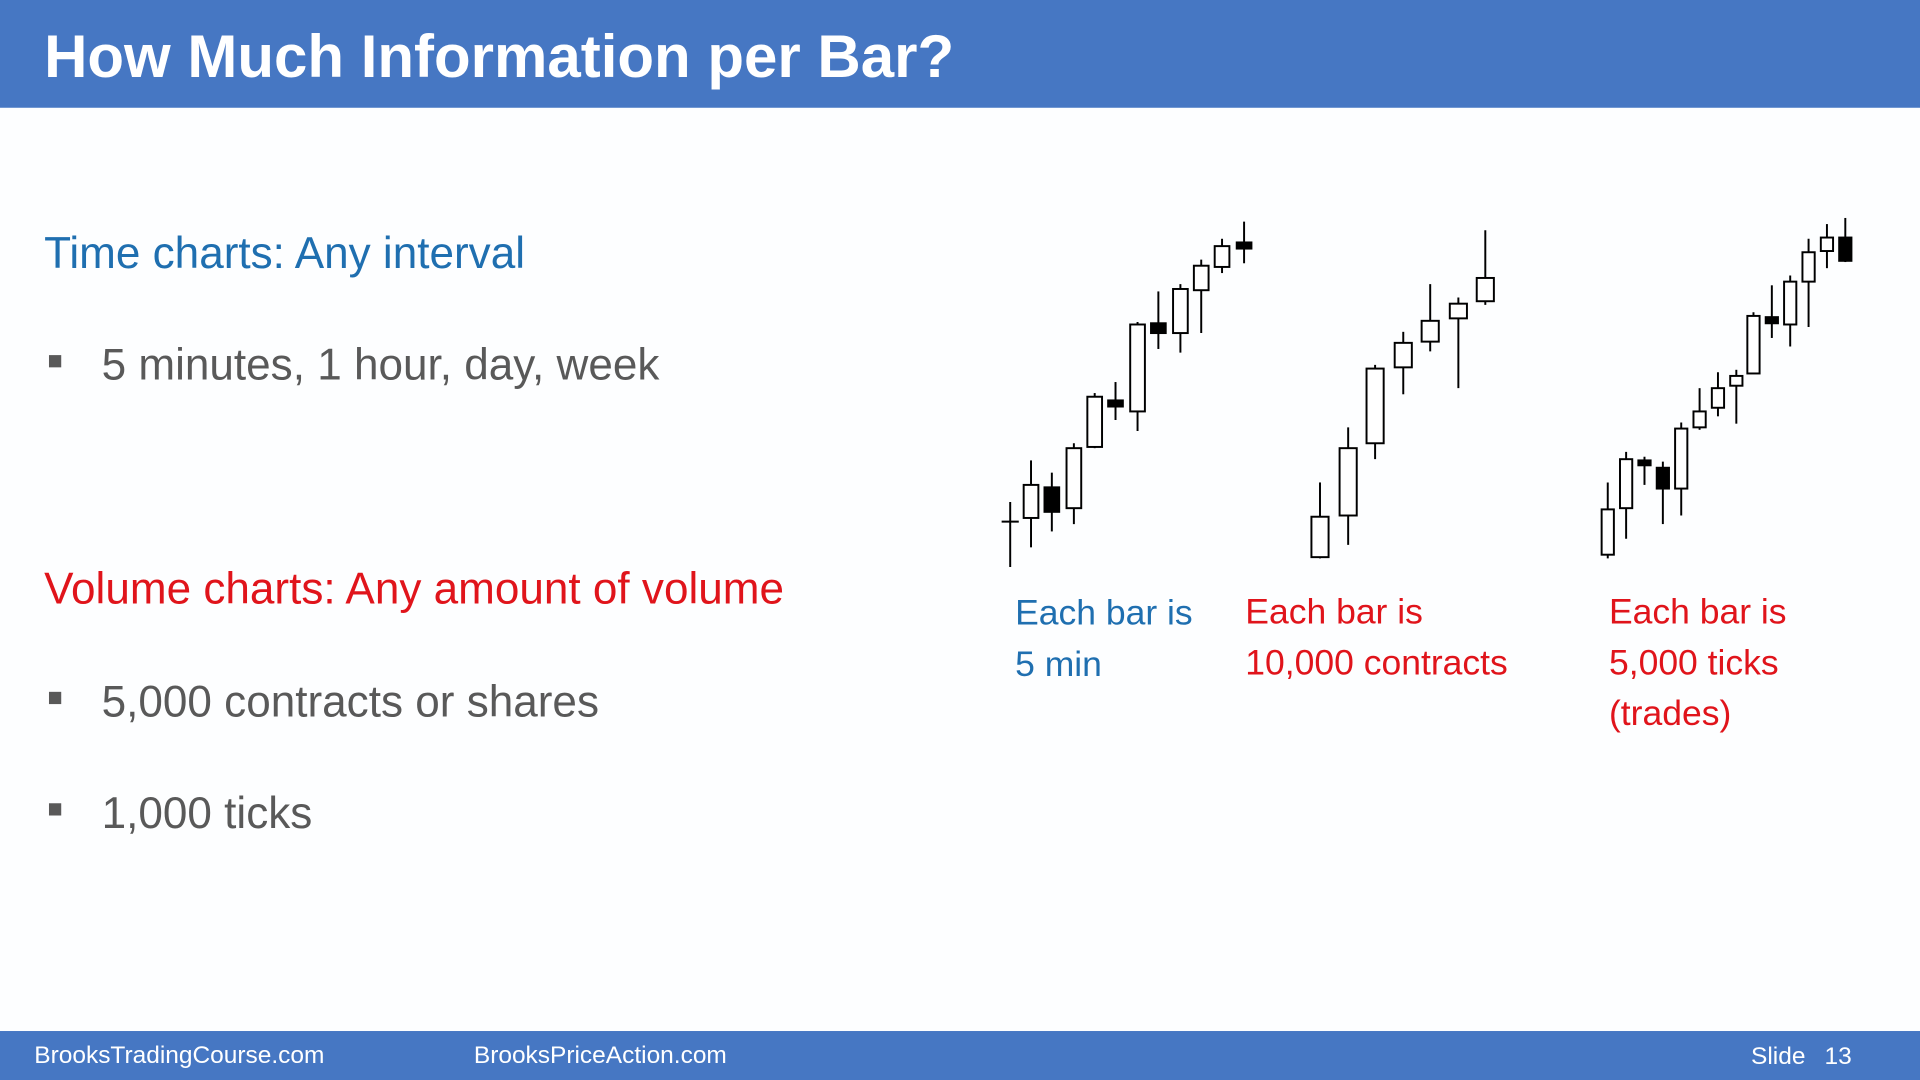 The width and height of the screenshot is (1920, 1080). Describe the element at coordinates (499, 56) in the screenshot. I see `slide-title: How Much Information per Bar?` at that location.